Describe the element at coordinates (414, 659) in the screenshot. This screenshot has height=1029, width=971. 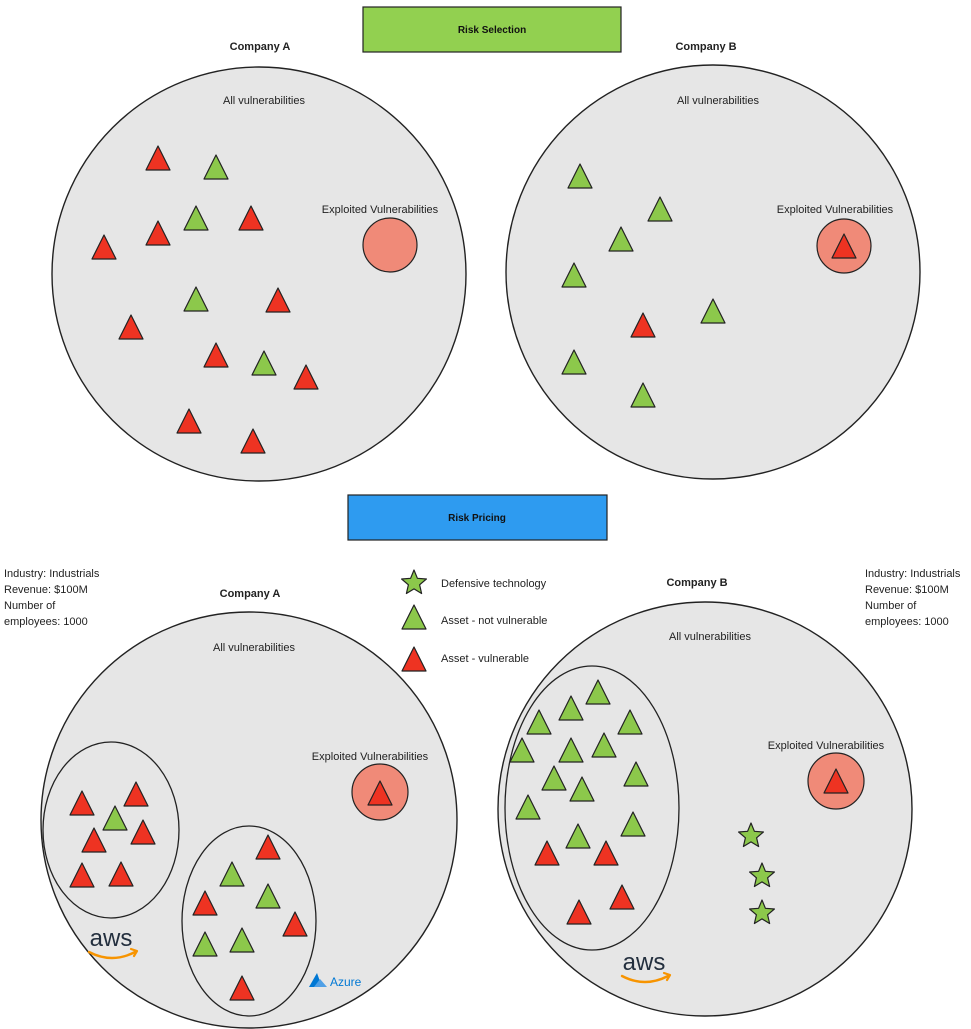
I see `legend-vulnerable-icon` at that location.